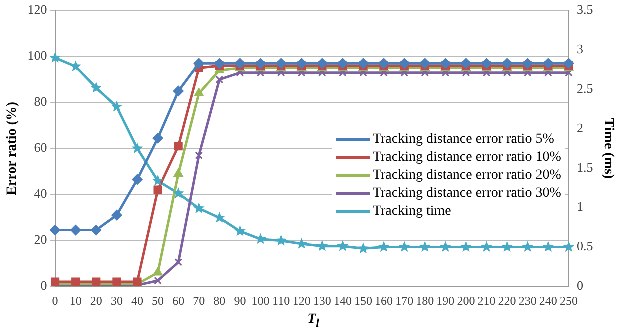  What do you see at coordinates (12, 149) in the screenshot?
I see `y-axis-title: Error ratio (%)` at bounding box center [12, 149].